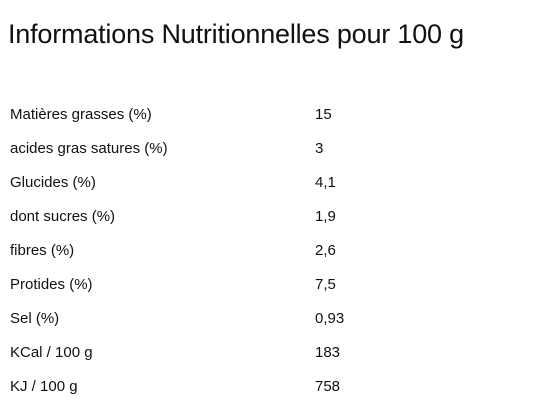 The height and width of the screenshot is (407, 544). Describe the element at coordinates (260, 387) in the screenshot. I see `table-row: KJ / 100 g 758` at that location.